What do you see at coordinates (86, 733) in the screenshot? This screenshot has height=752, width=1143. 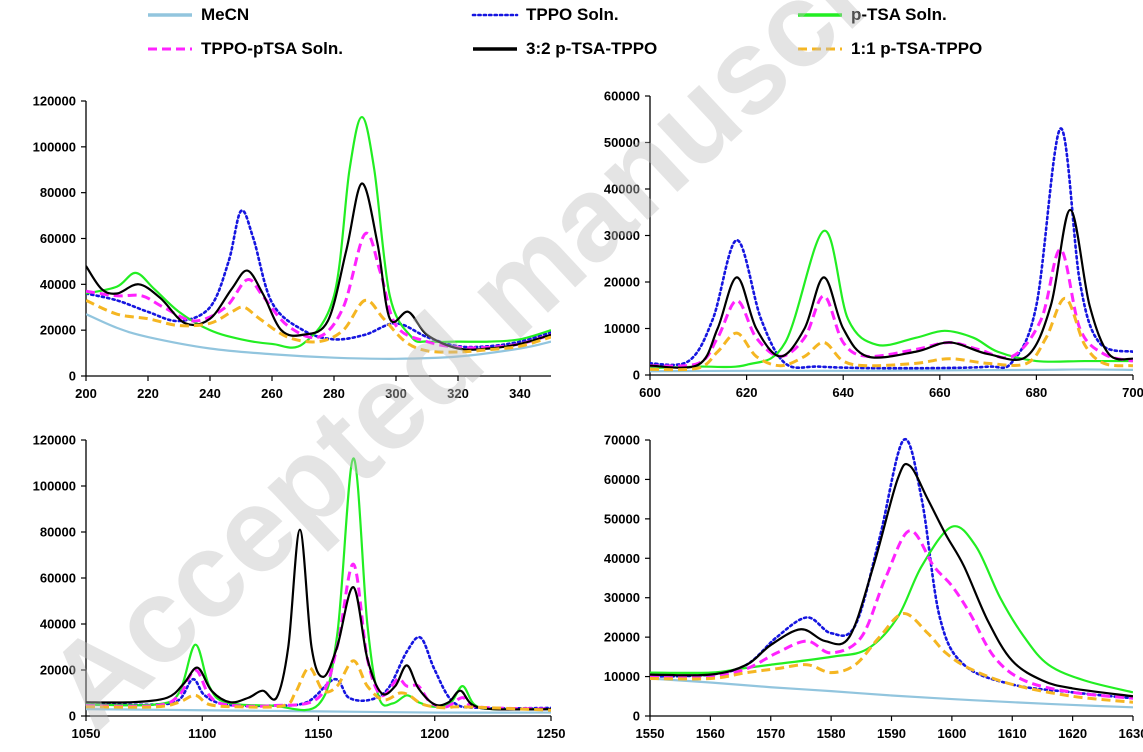 I see `x-tick-label: 1050` at bounding box center [86, 733].